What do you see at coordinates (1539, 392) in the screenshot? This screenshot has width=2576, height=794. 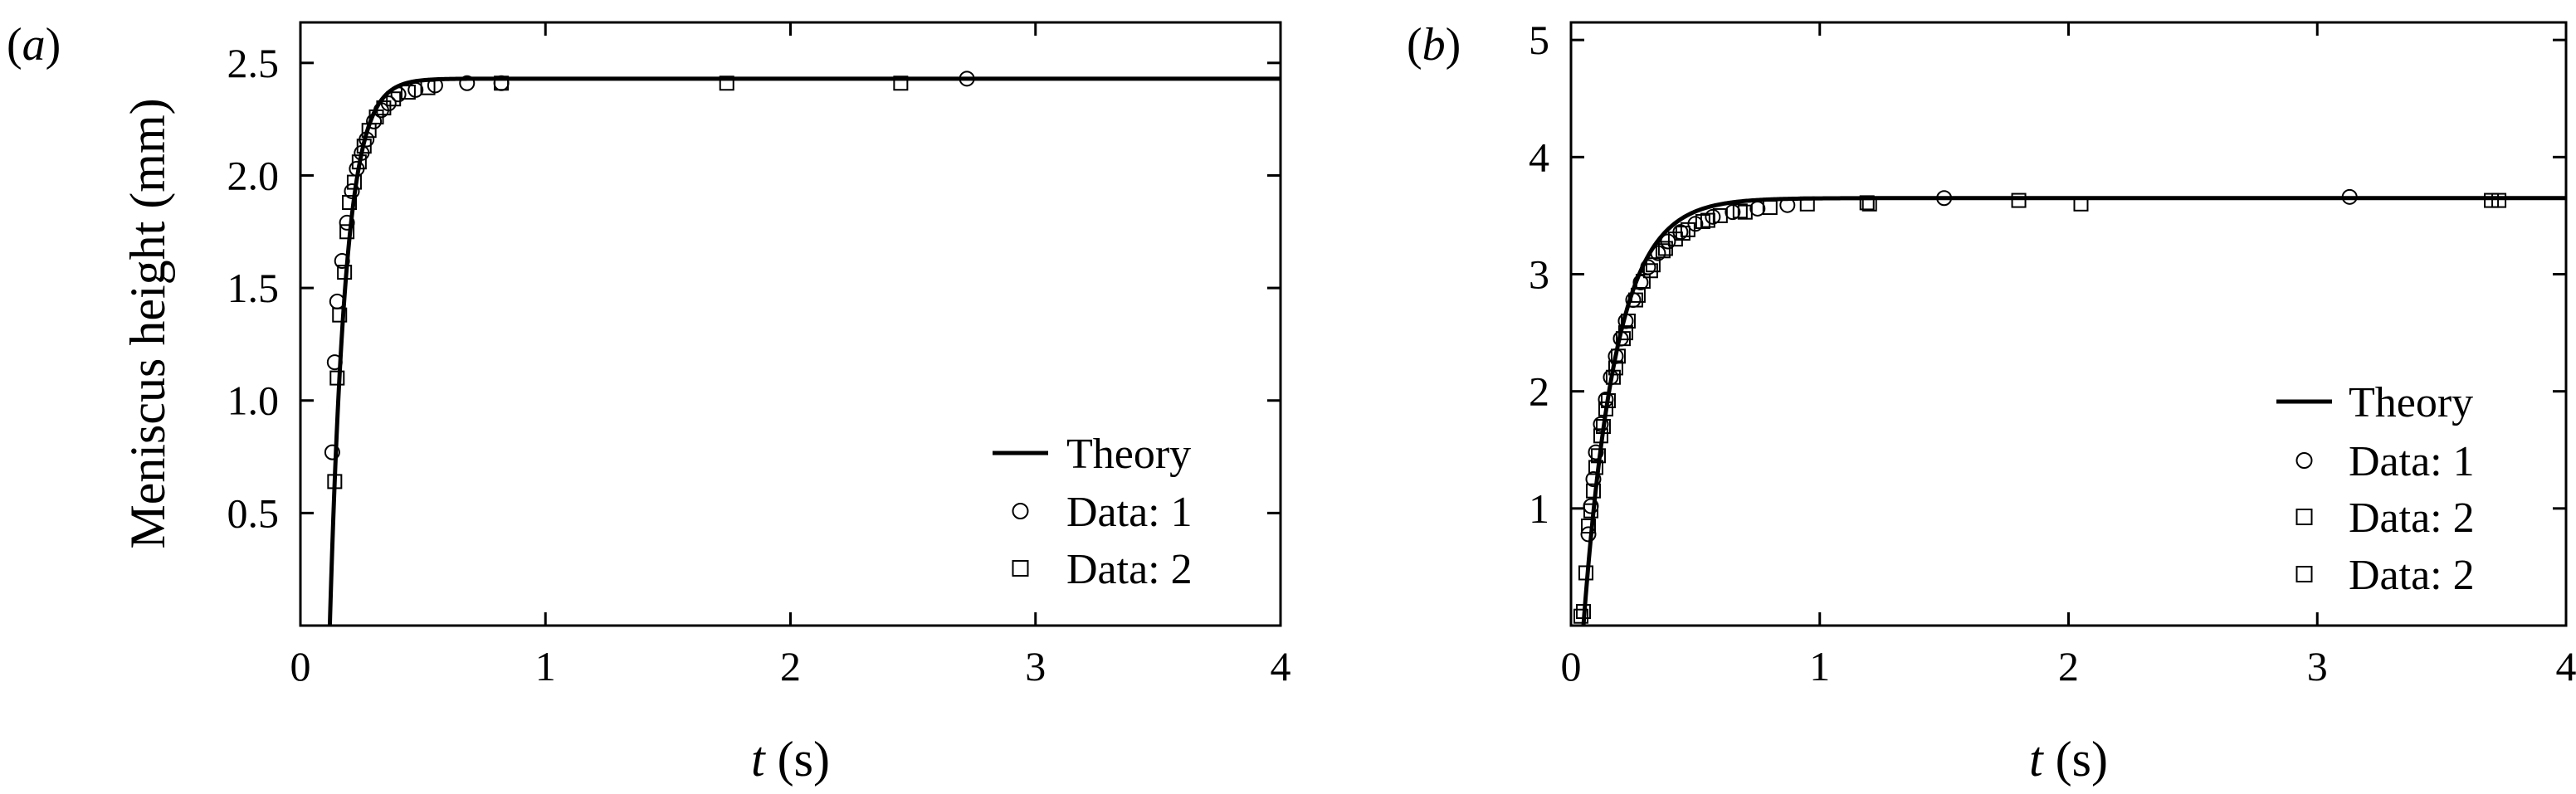 I see `y-tick-label: 2` at bounding box center [1539, 392].